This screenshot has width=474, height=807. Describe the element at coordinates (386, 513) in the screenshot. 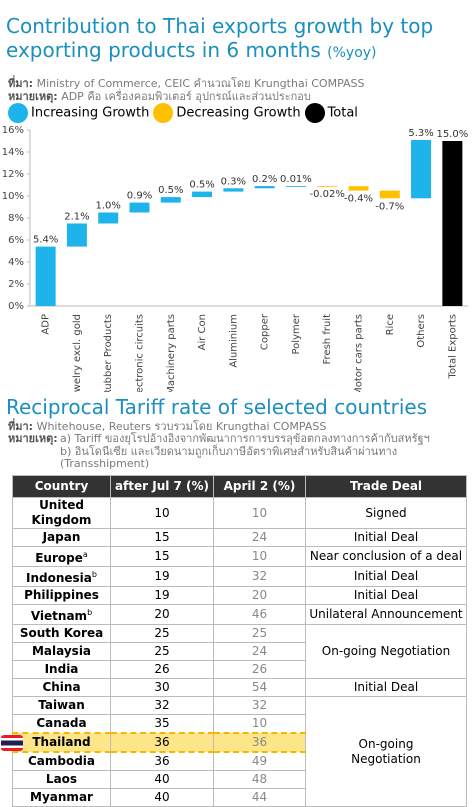

I see `trade-deal: Signed` at that location.